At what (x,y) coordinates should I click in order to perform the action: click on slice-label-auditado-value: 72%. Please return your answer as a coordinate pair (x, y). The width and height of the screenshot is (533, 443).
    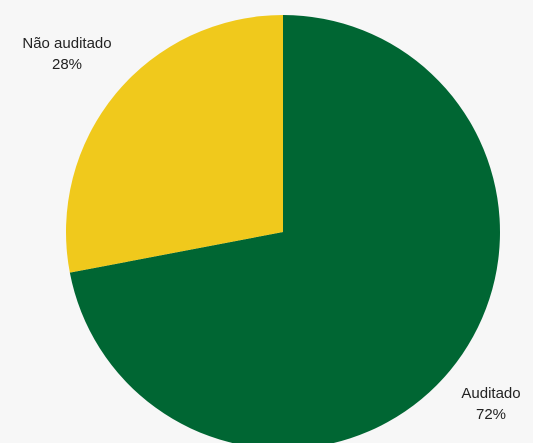
    Looking at the image, I should click on (491, 414).